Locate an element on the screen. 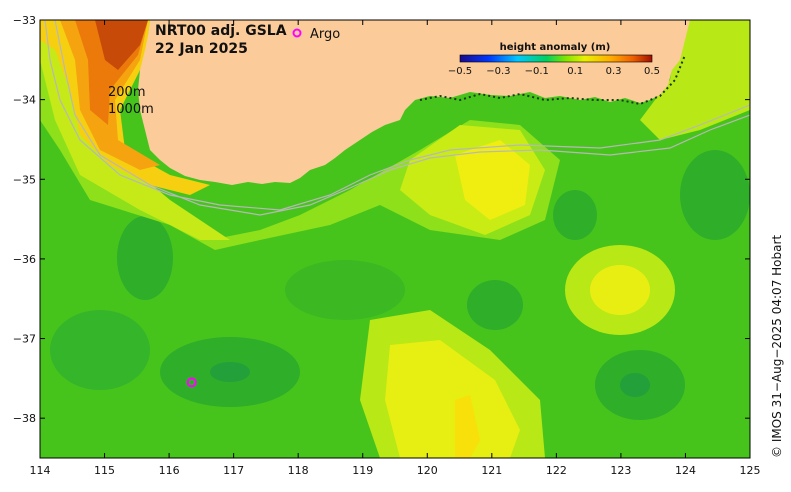 The image size is (791, 492). x-tick-label: 116 is located at coordinates (169, 470).